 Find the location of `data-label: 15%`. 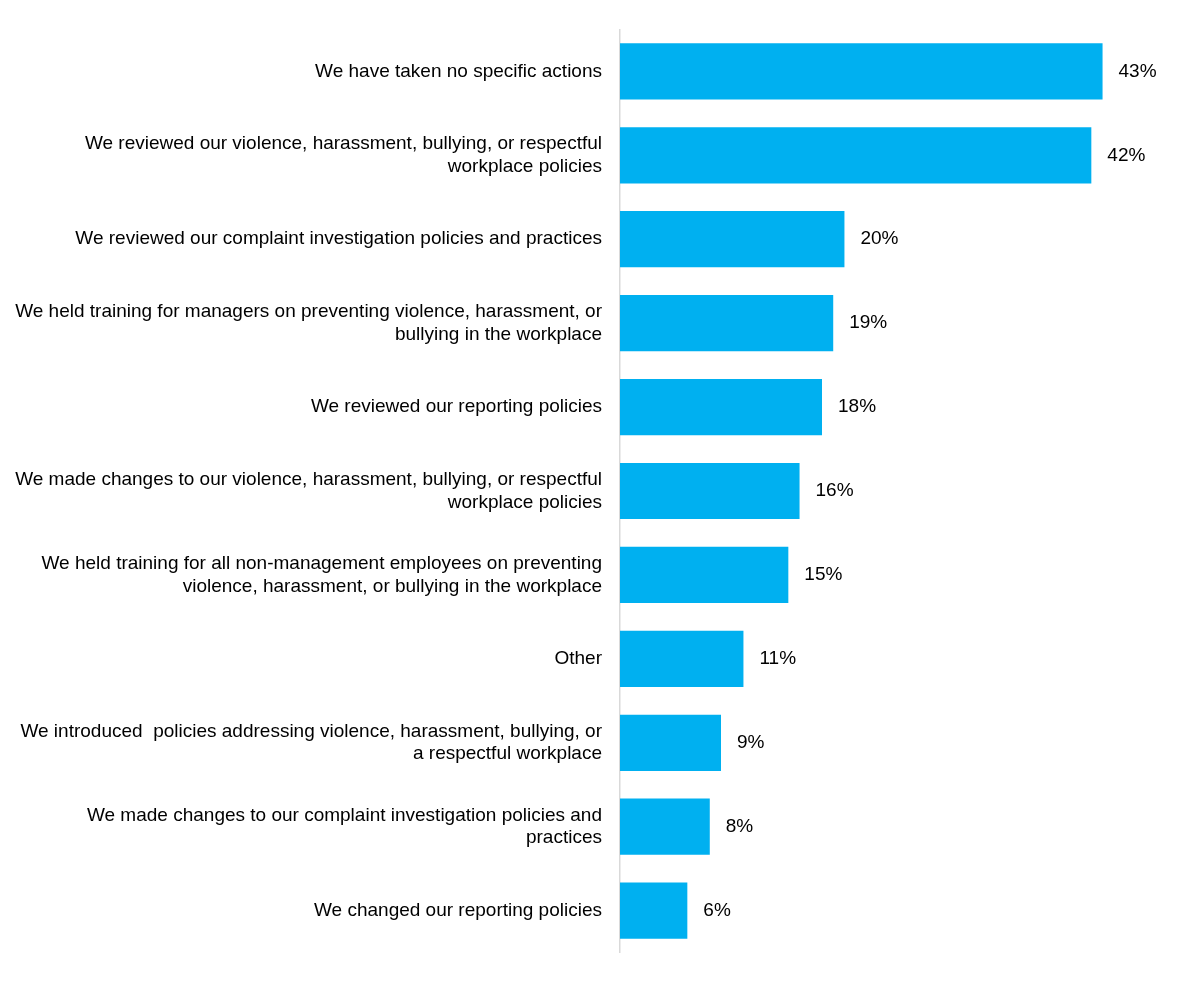

data-label: 15% is located at coordinates (823, 574).